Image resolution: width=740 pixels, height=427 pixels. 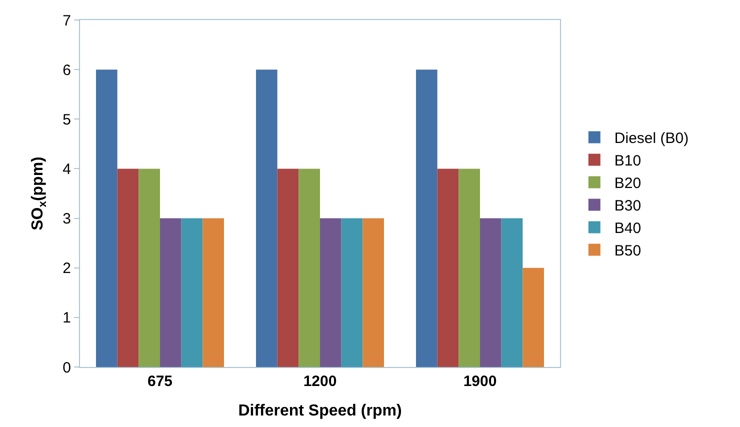 I want to click on legend-label: B30, so click(x=628, y=206).